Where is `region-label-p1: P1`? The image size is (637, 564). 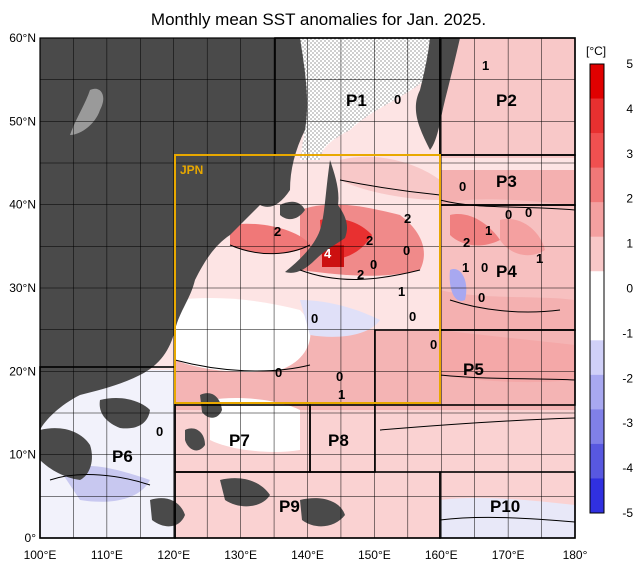
region-label-p1: P1 is located at coordinates (356, 100).